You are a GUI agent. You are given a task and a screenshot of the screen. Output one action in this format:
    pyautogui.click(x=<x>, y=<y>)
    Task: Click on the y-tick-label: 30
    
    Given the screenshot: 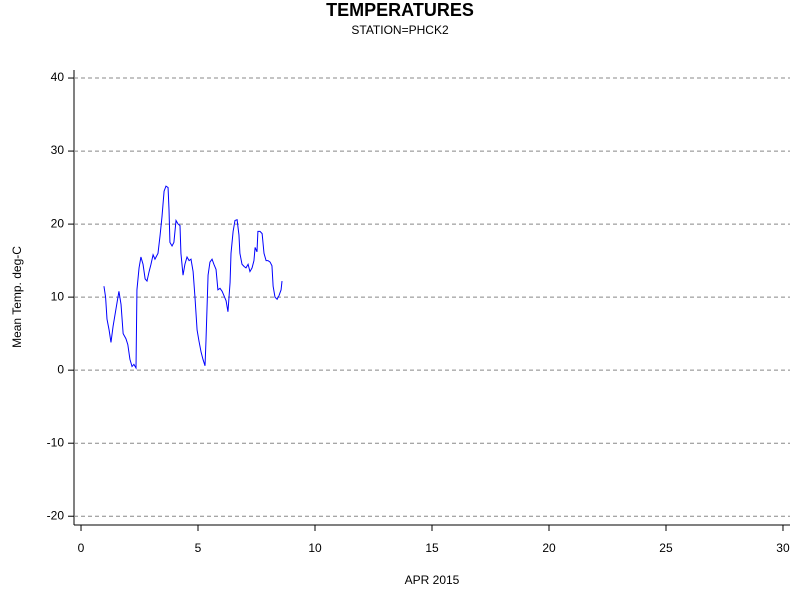 What is the action you would take?
    pyautogui.click(x=58, y=150)
    